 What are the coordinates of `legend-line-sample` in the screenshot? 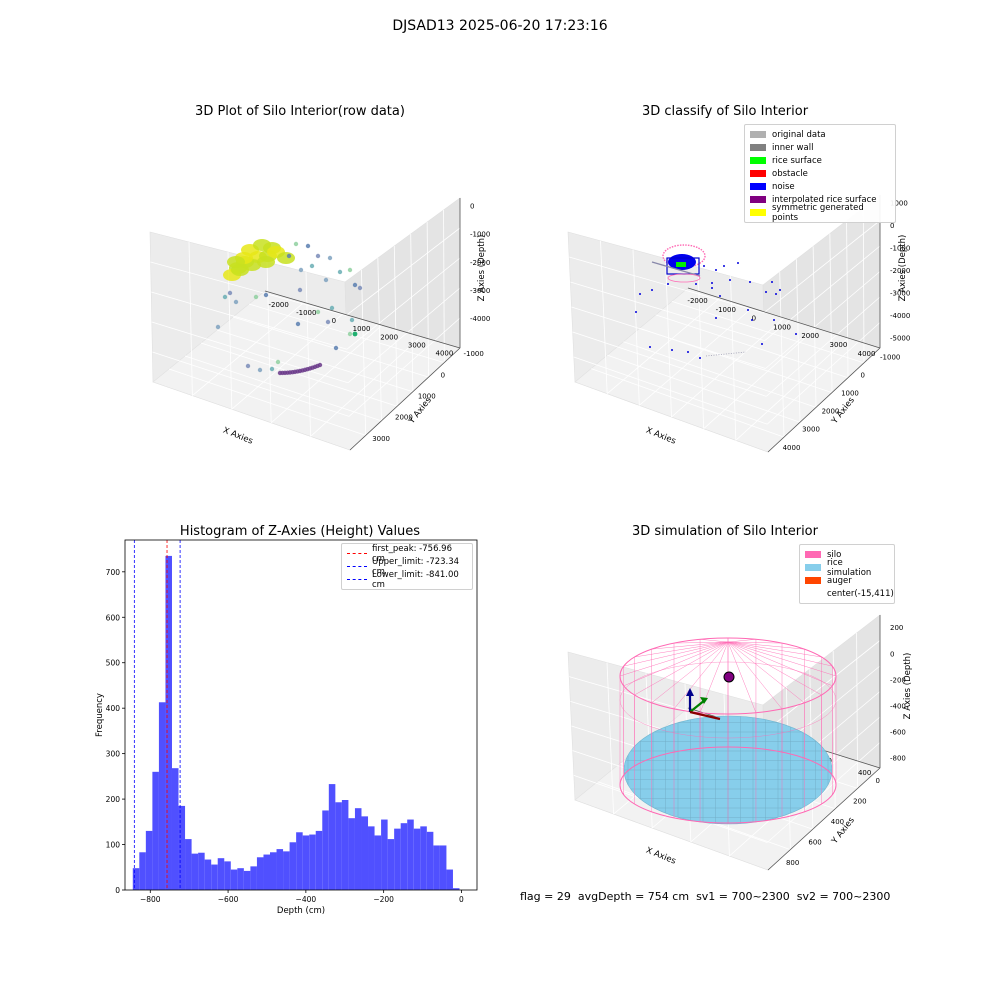 It's located at (357, 566).